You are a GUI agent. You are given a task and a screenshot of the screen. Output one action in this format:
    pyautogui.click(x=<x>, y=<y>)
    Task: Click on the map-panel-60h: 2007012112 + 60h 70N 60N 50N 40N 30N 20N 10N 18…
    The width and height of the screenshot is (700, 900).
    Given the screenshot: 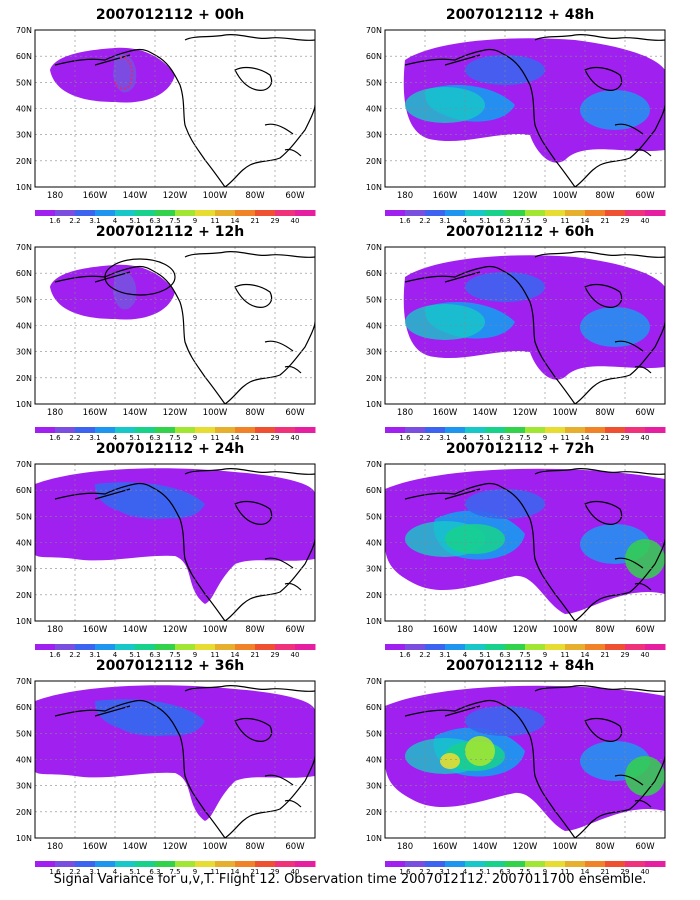 What is the action you would take?
    pyautogui.click(x=520, y=332)
    